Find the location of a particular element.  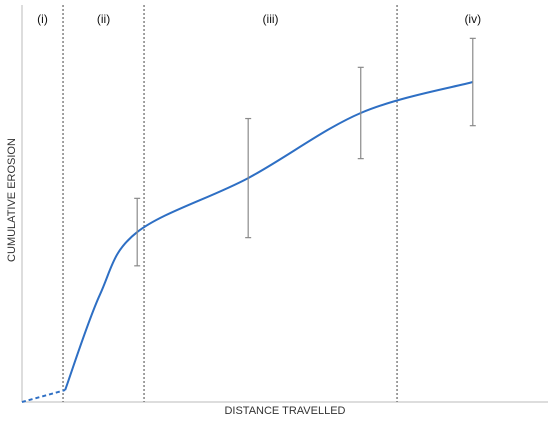

region-label: (ii) is located at coordinates (103, 19).